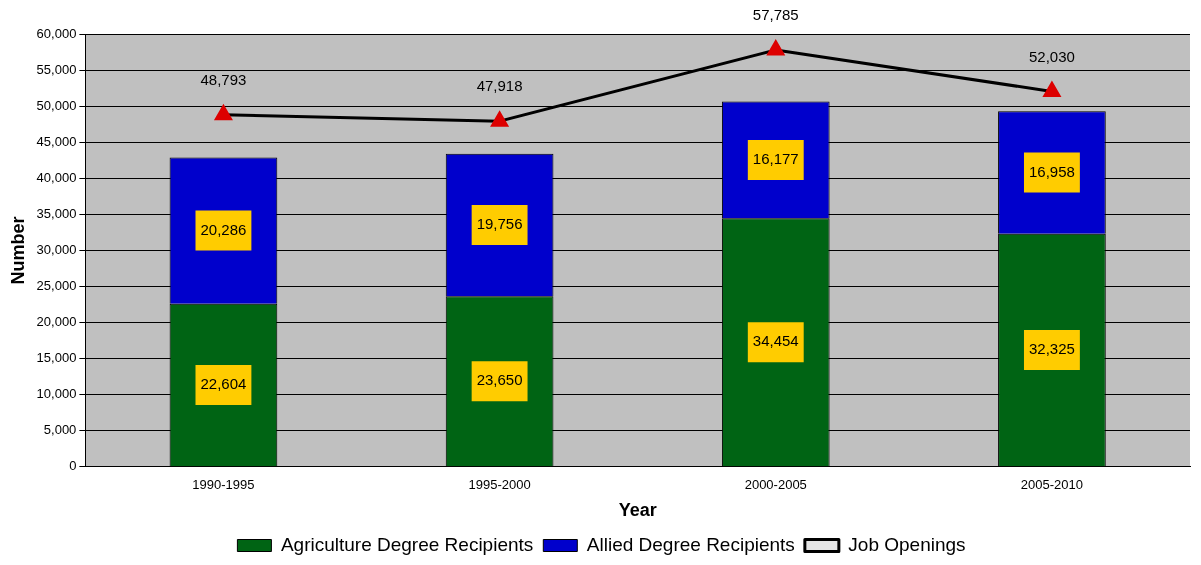 This screenshot has width=1201, height=565. What do you see at coordinates (73, 466) in the screenshot?
I see `y-tick-label: 0` at bounding box center [73, 466].